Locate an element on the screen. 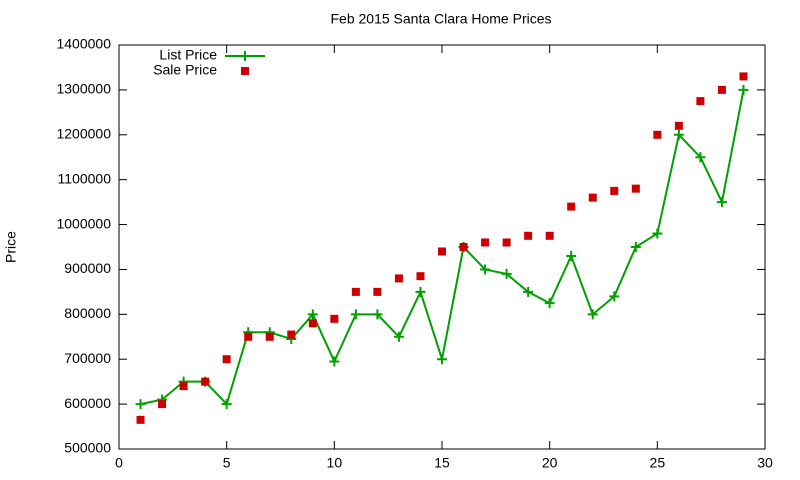 The height and width of the screenshot is (480, 800). y-tick-label: 1200000 is located at coordinates (83, 133).